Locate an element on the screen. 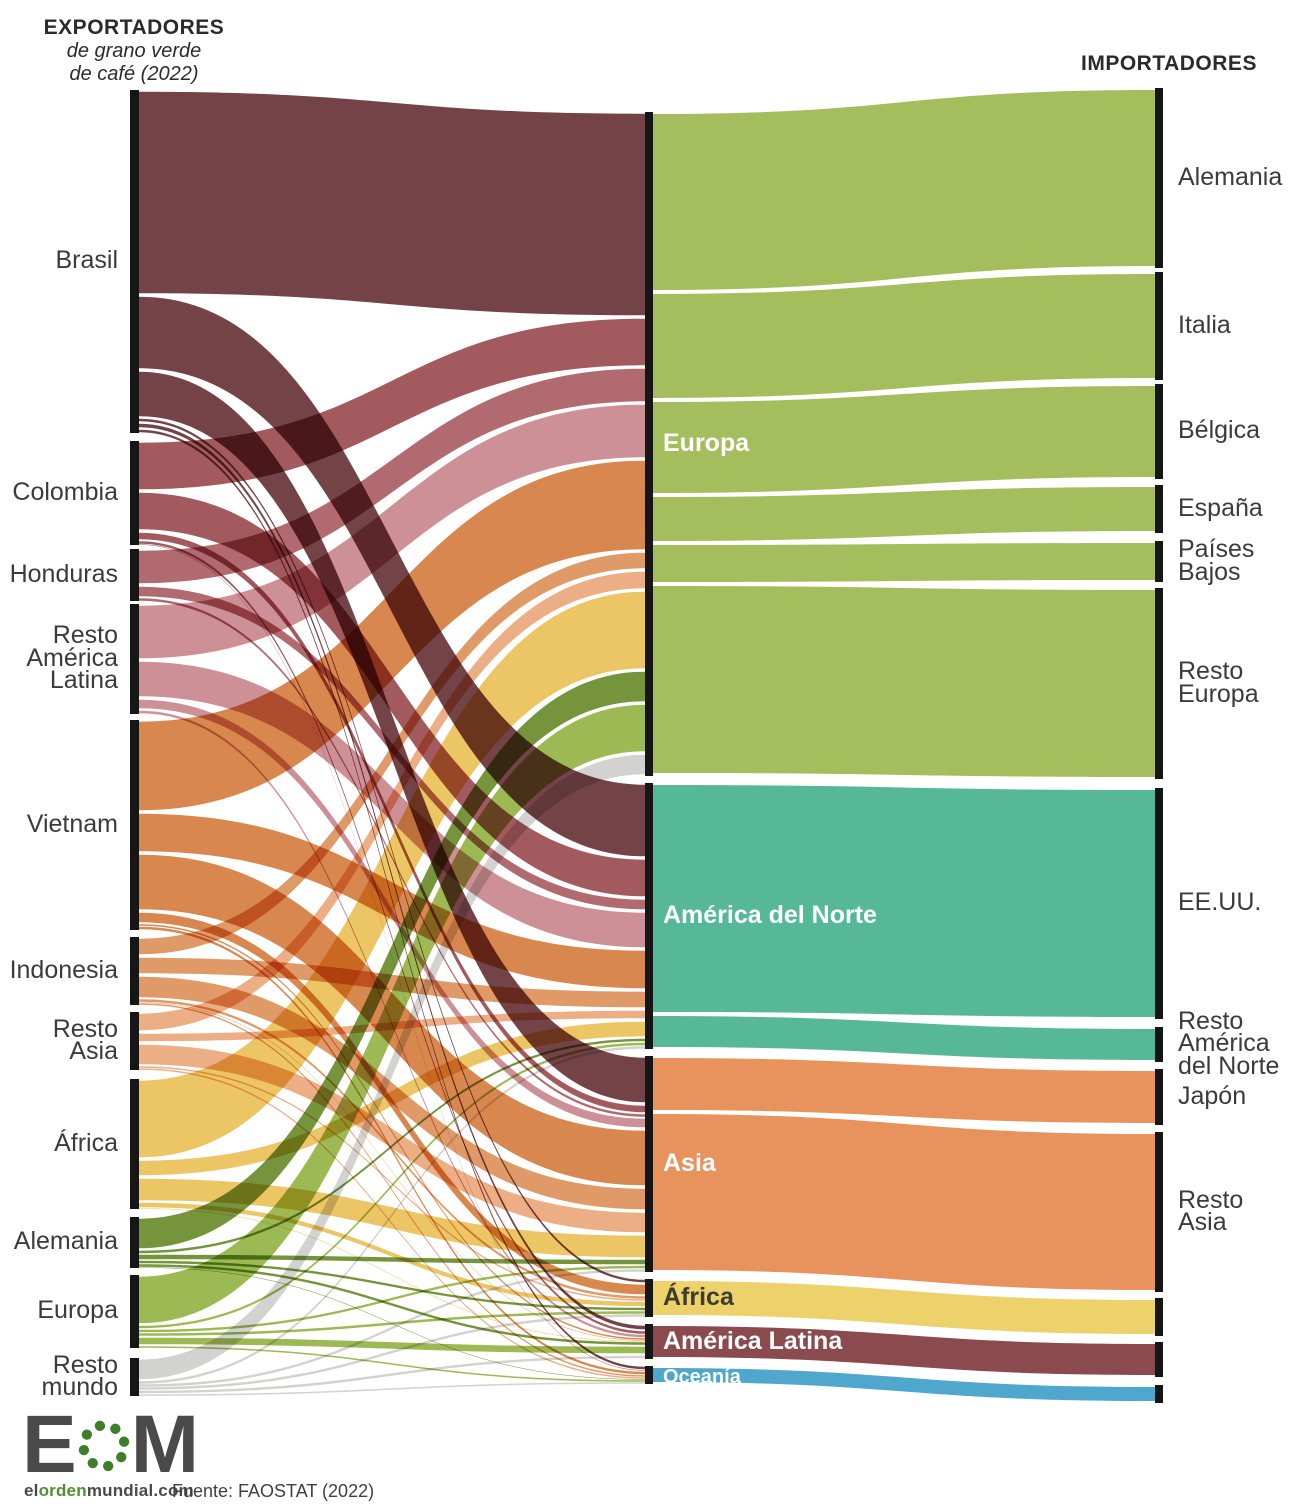 This screenshot has width=1300, height=1509. node-eeuu is located at coordinates (1159, 903).